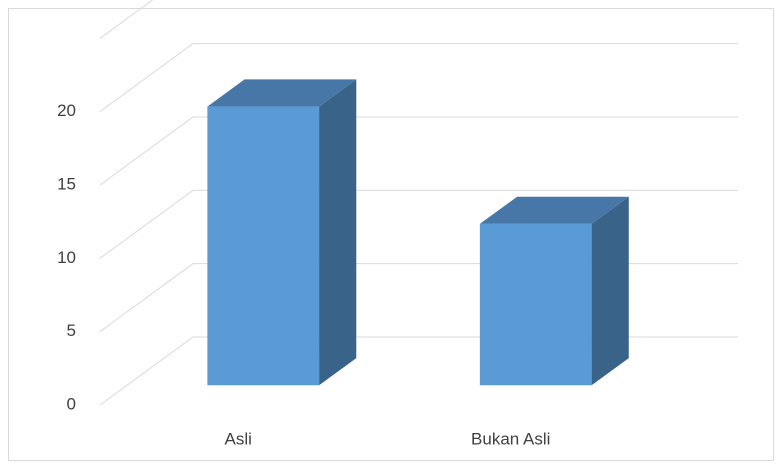 The height and width of the screenshot is (468, 782). Describe the element at coordinates (238, 438) in the screenshot. I see `x-tick-label: Asli` at that location.